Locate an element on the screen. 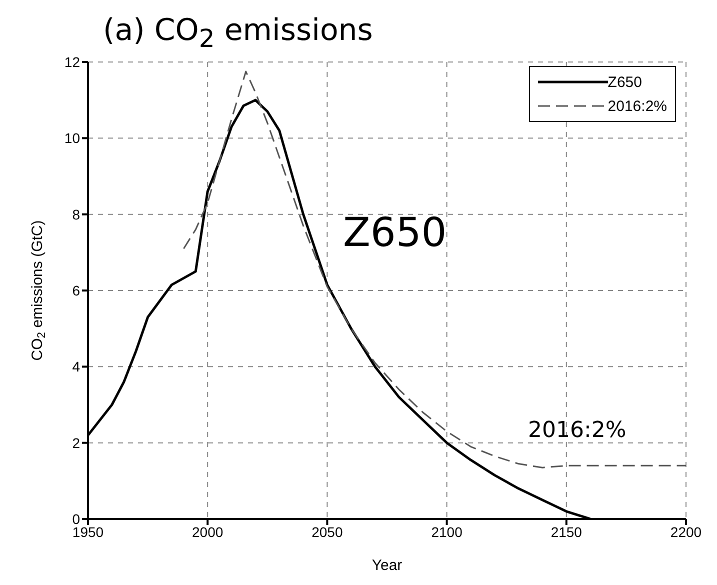  x-tick-label: 2050 is located at coordinates (327, 532).